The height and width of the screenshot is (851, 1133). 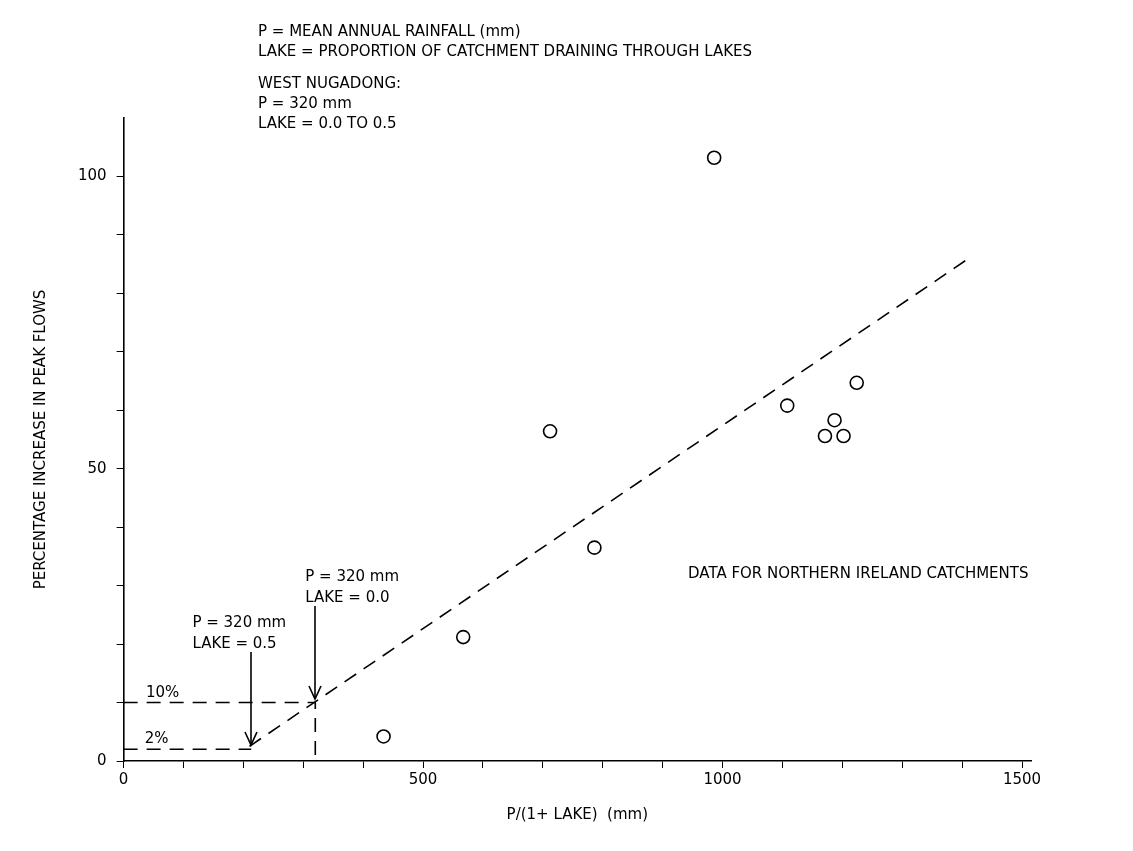 I want to click on annotation: 2%, so click(x=156, y=738).